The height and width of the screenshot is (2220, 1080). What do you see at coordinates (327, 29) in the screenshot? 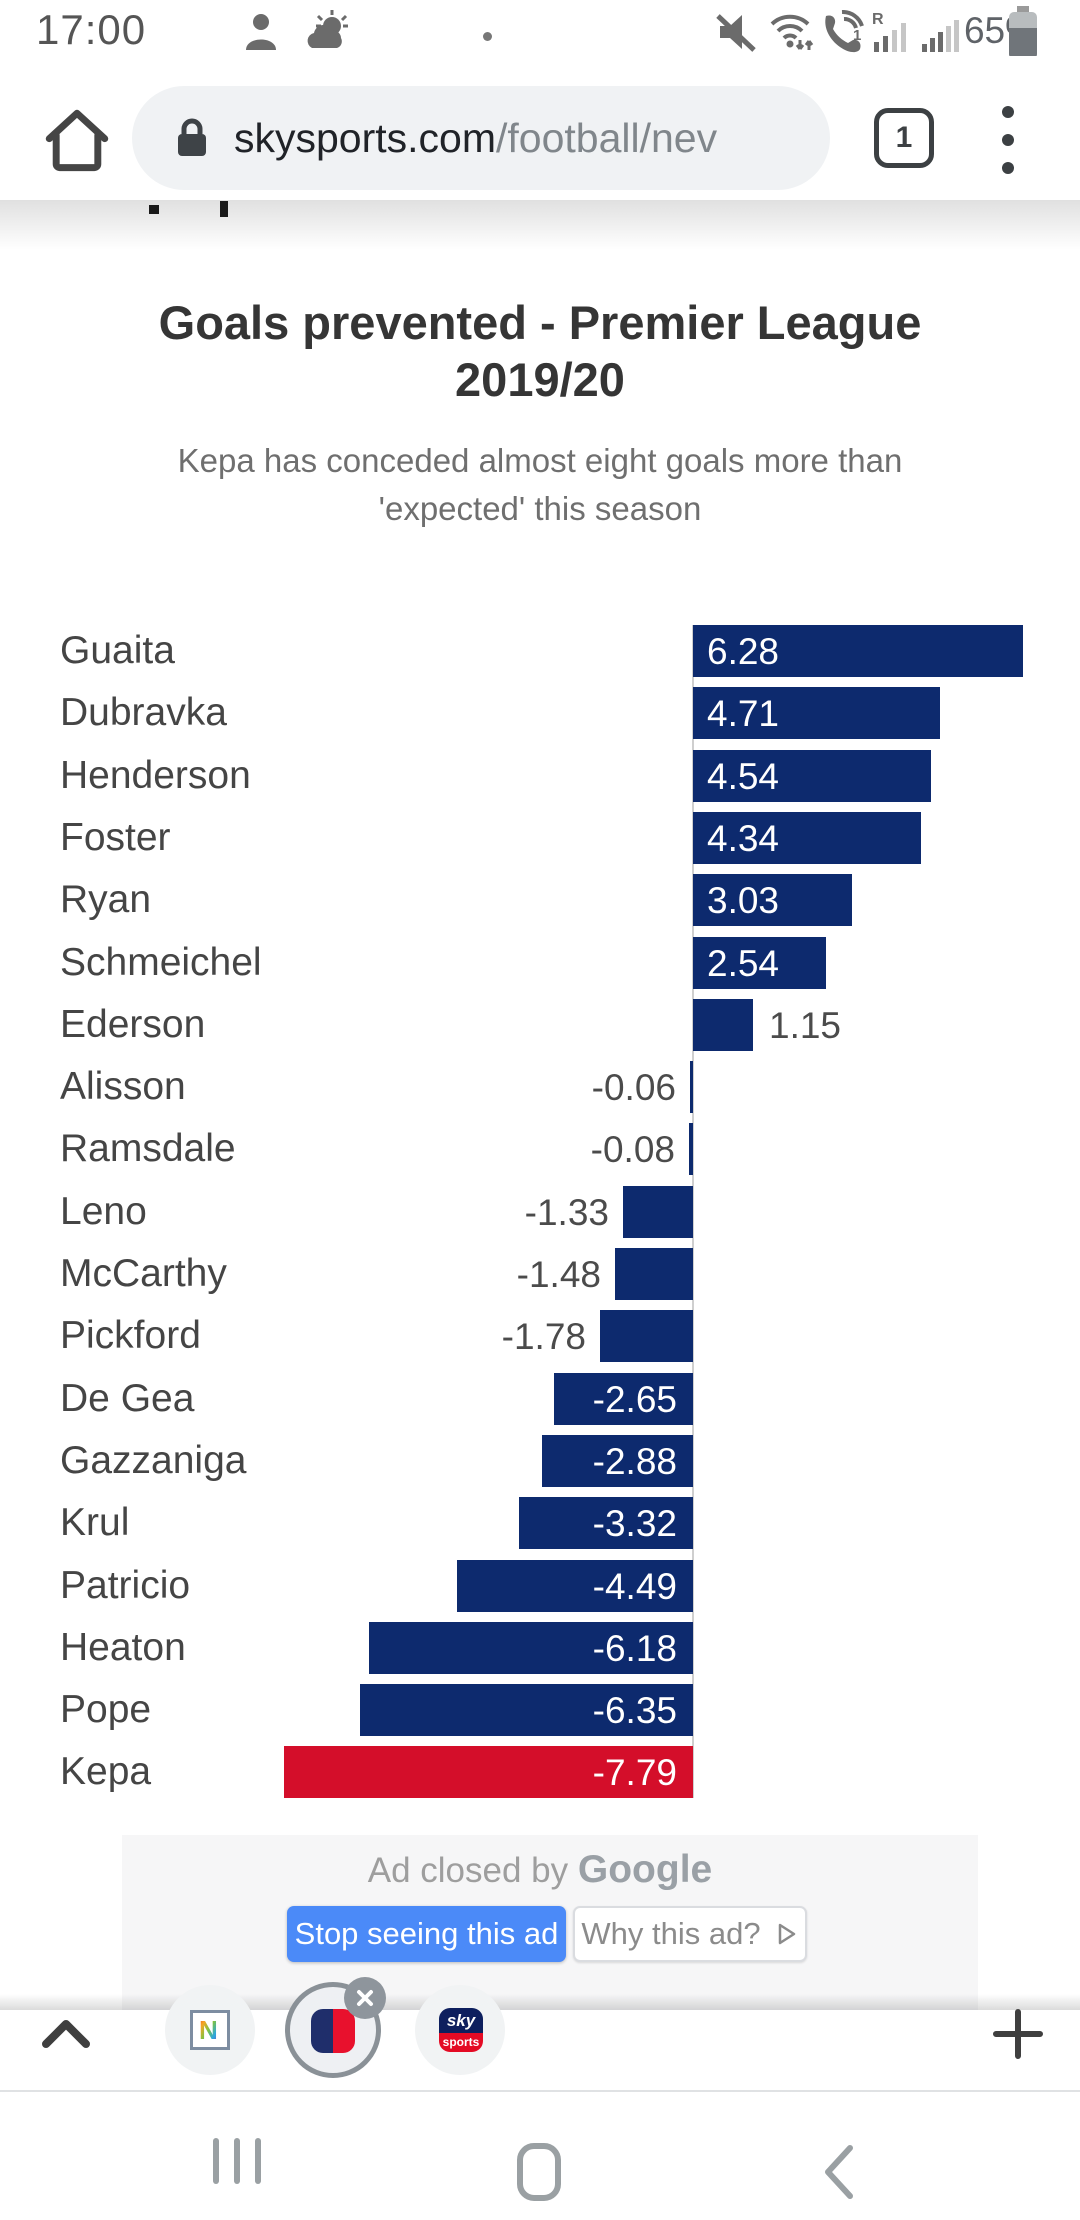
I see `weather-icon` at bounding box center [327, 29].